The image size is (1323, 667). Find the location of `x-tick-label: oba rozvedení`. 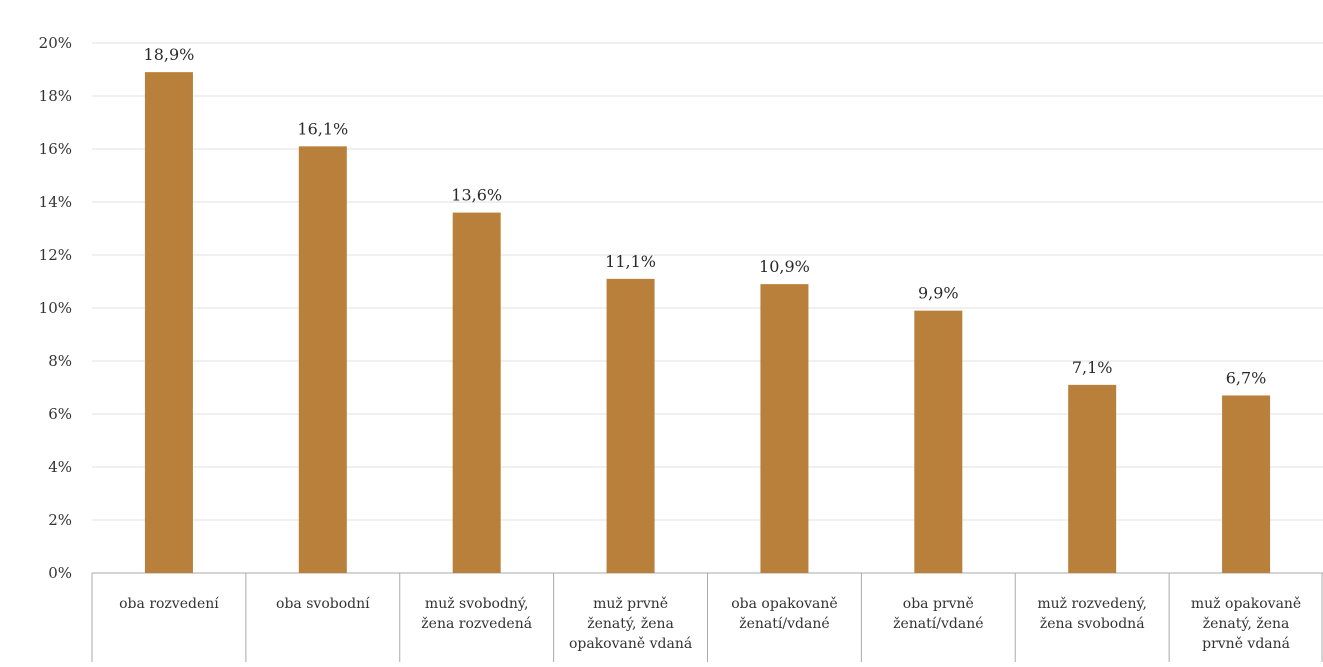

x-tick-label: oba rozvedení is located at coordinates (169, 604).